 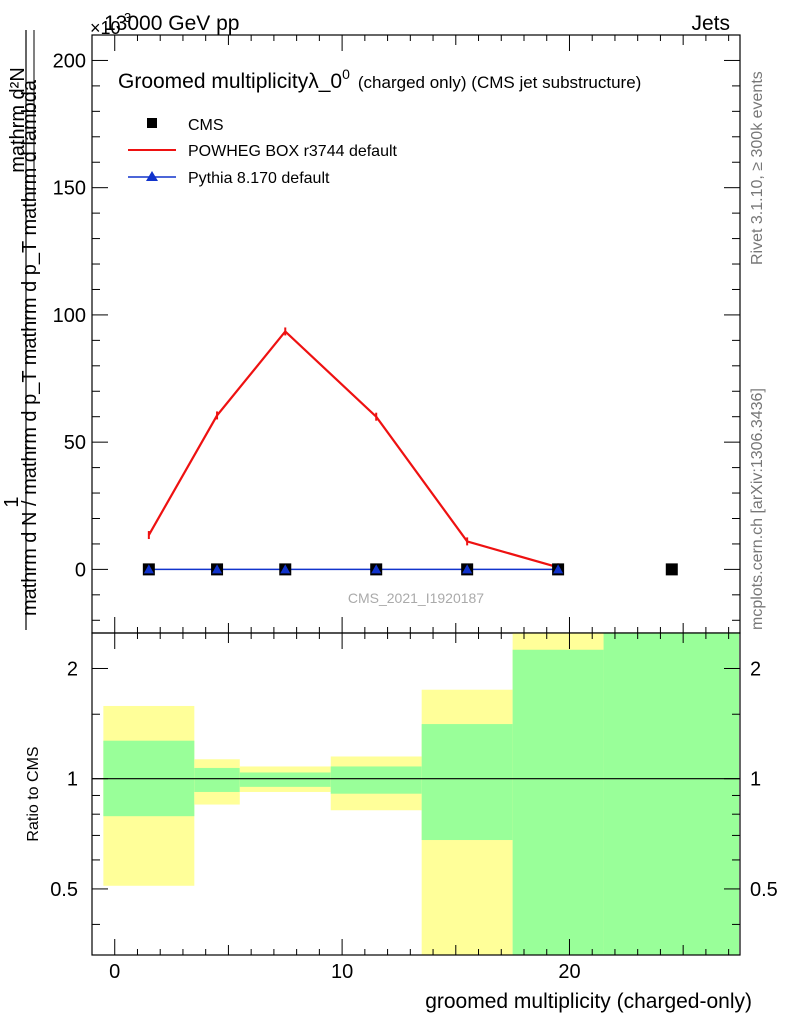 What do you see at coordinates (569, 972) in the screenshot?
I see `x-tick-label: 20` at bounding box center [569, 972].